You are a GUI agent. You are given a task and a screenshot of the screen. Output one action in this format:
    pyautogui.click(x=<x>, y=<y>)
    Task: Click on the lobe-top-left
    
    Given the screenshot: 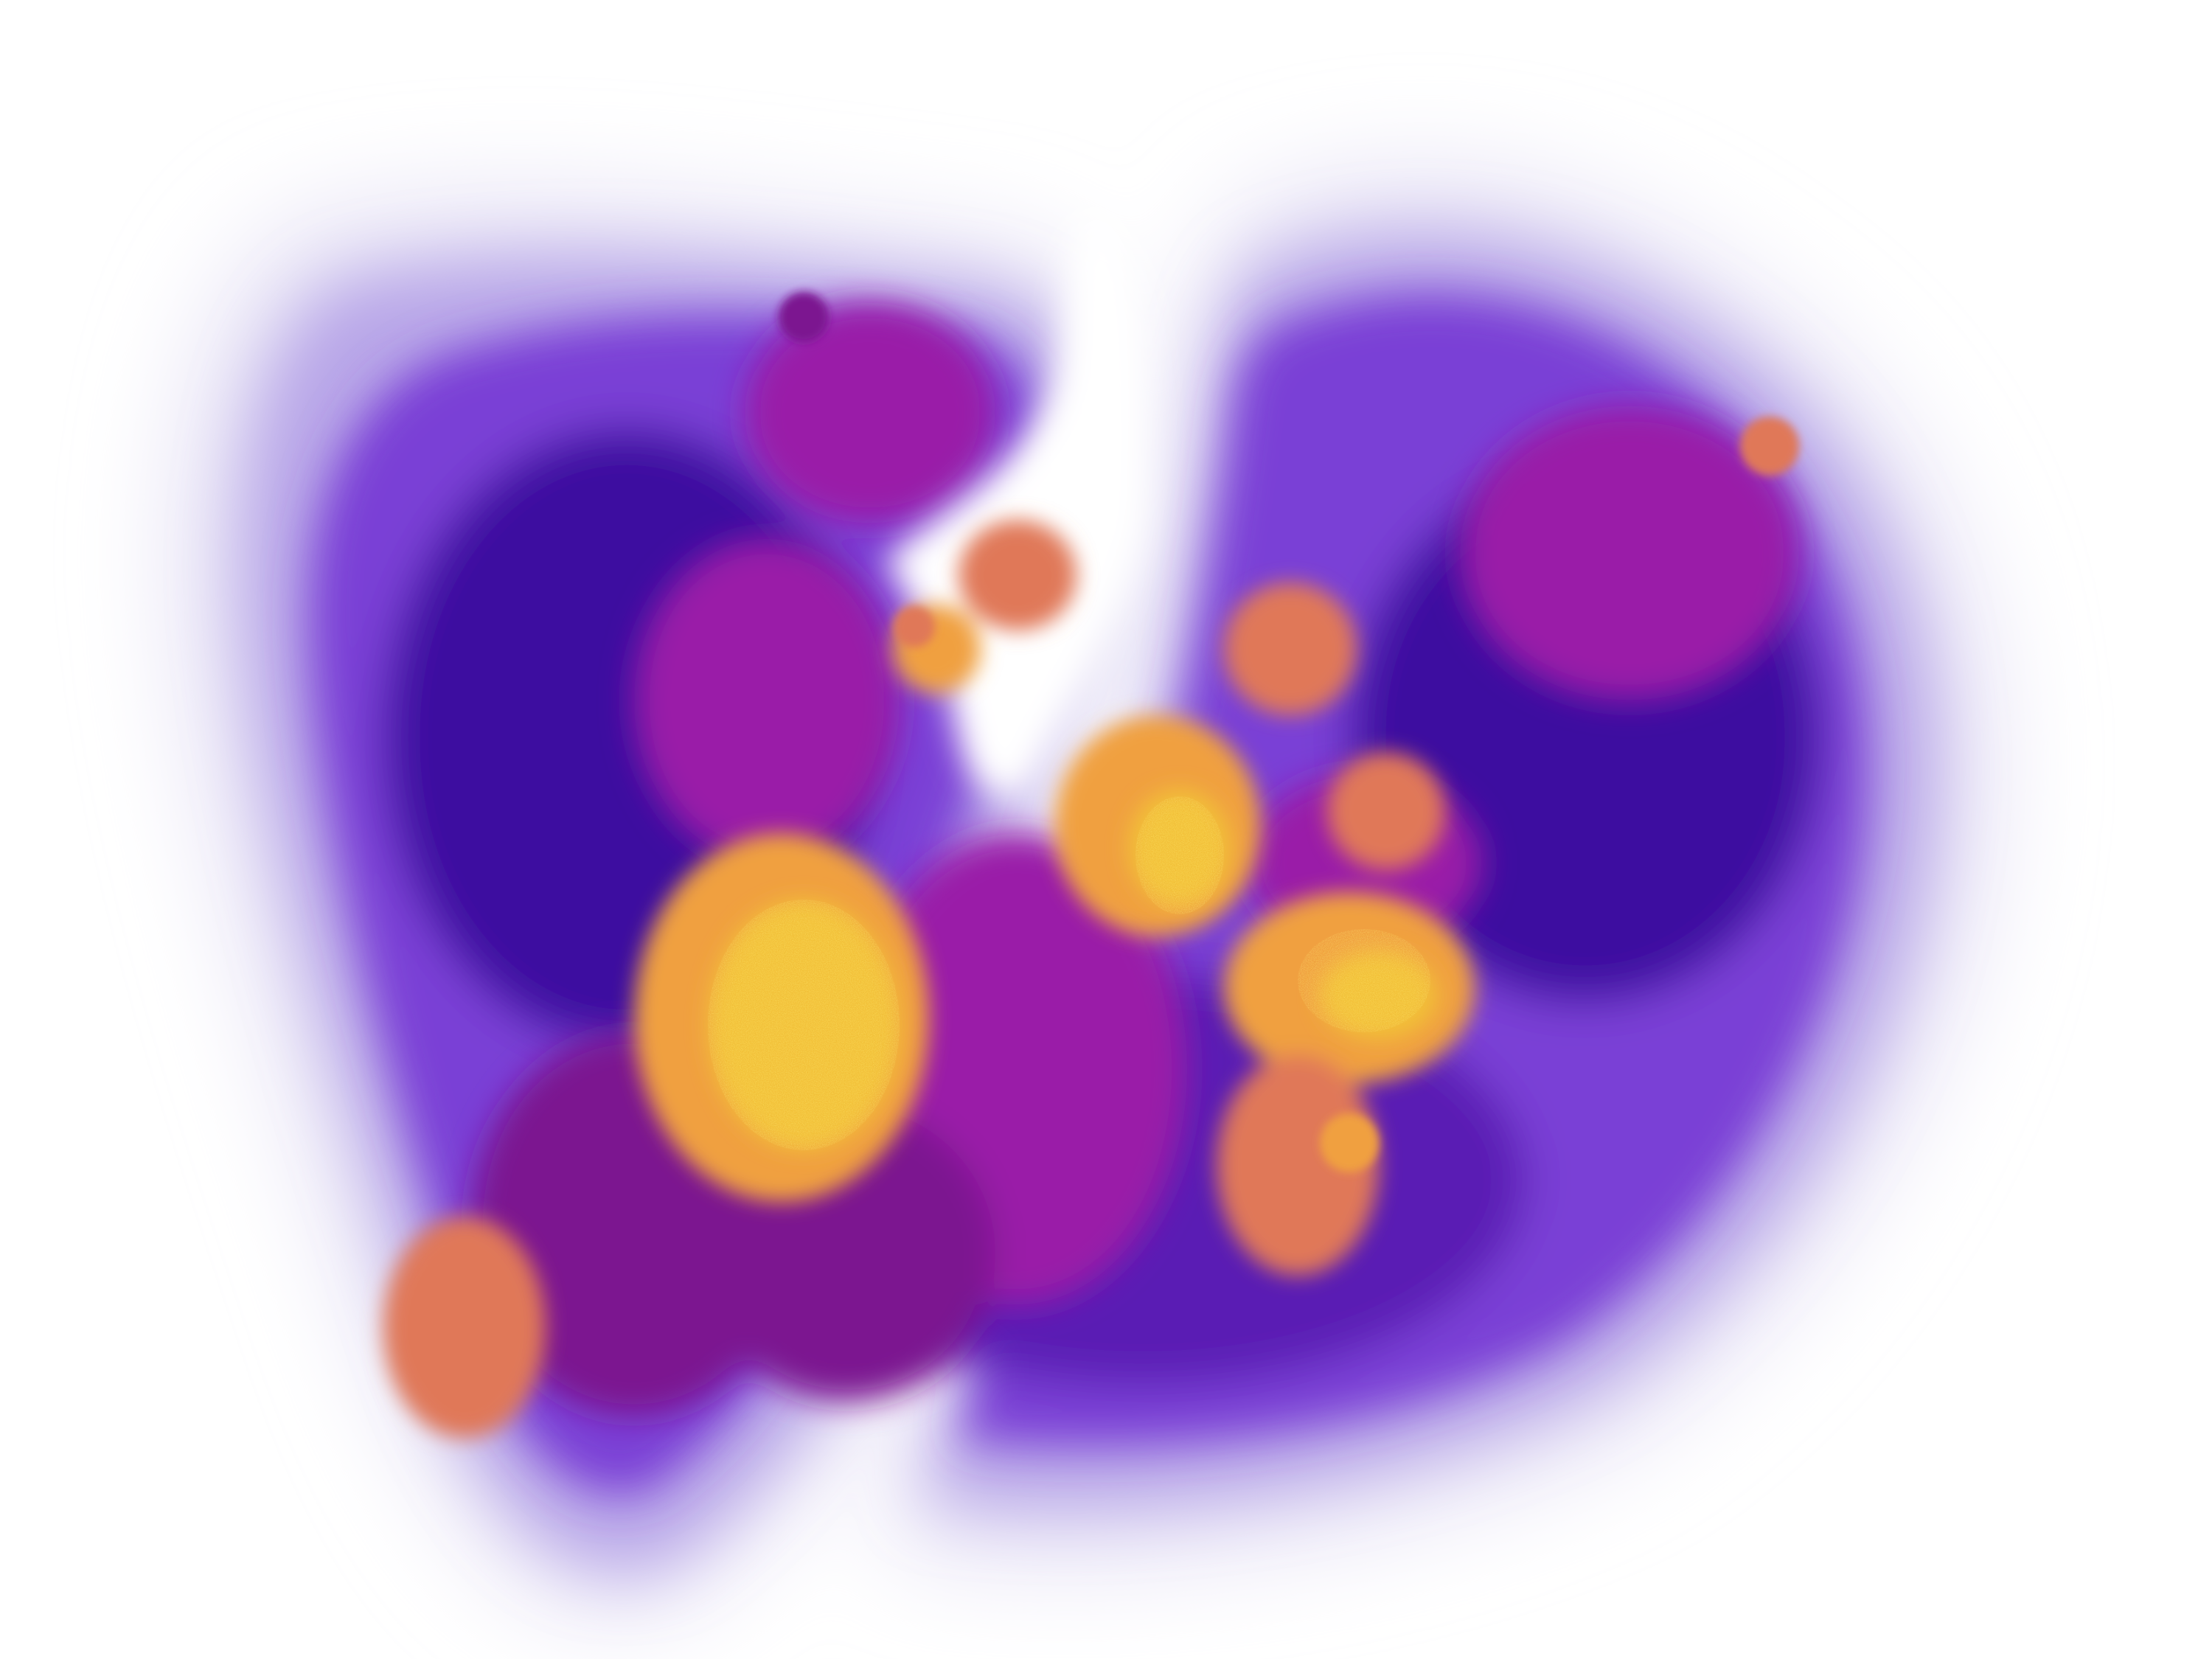 What is the action you would take?
    pyautogui.click(x=870, y=413)
    